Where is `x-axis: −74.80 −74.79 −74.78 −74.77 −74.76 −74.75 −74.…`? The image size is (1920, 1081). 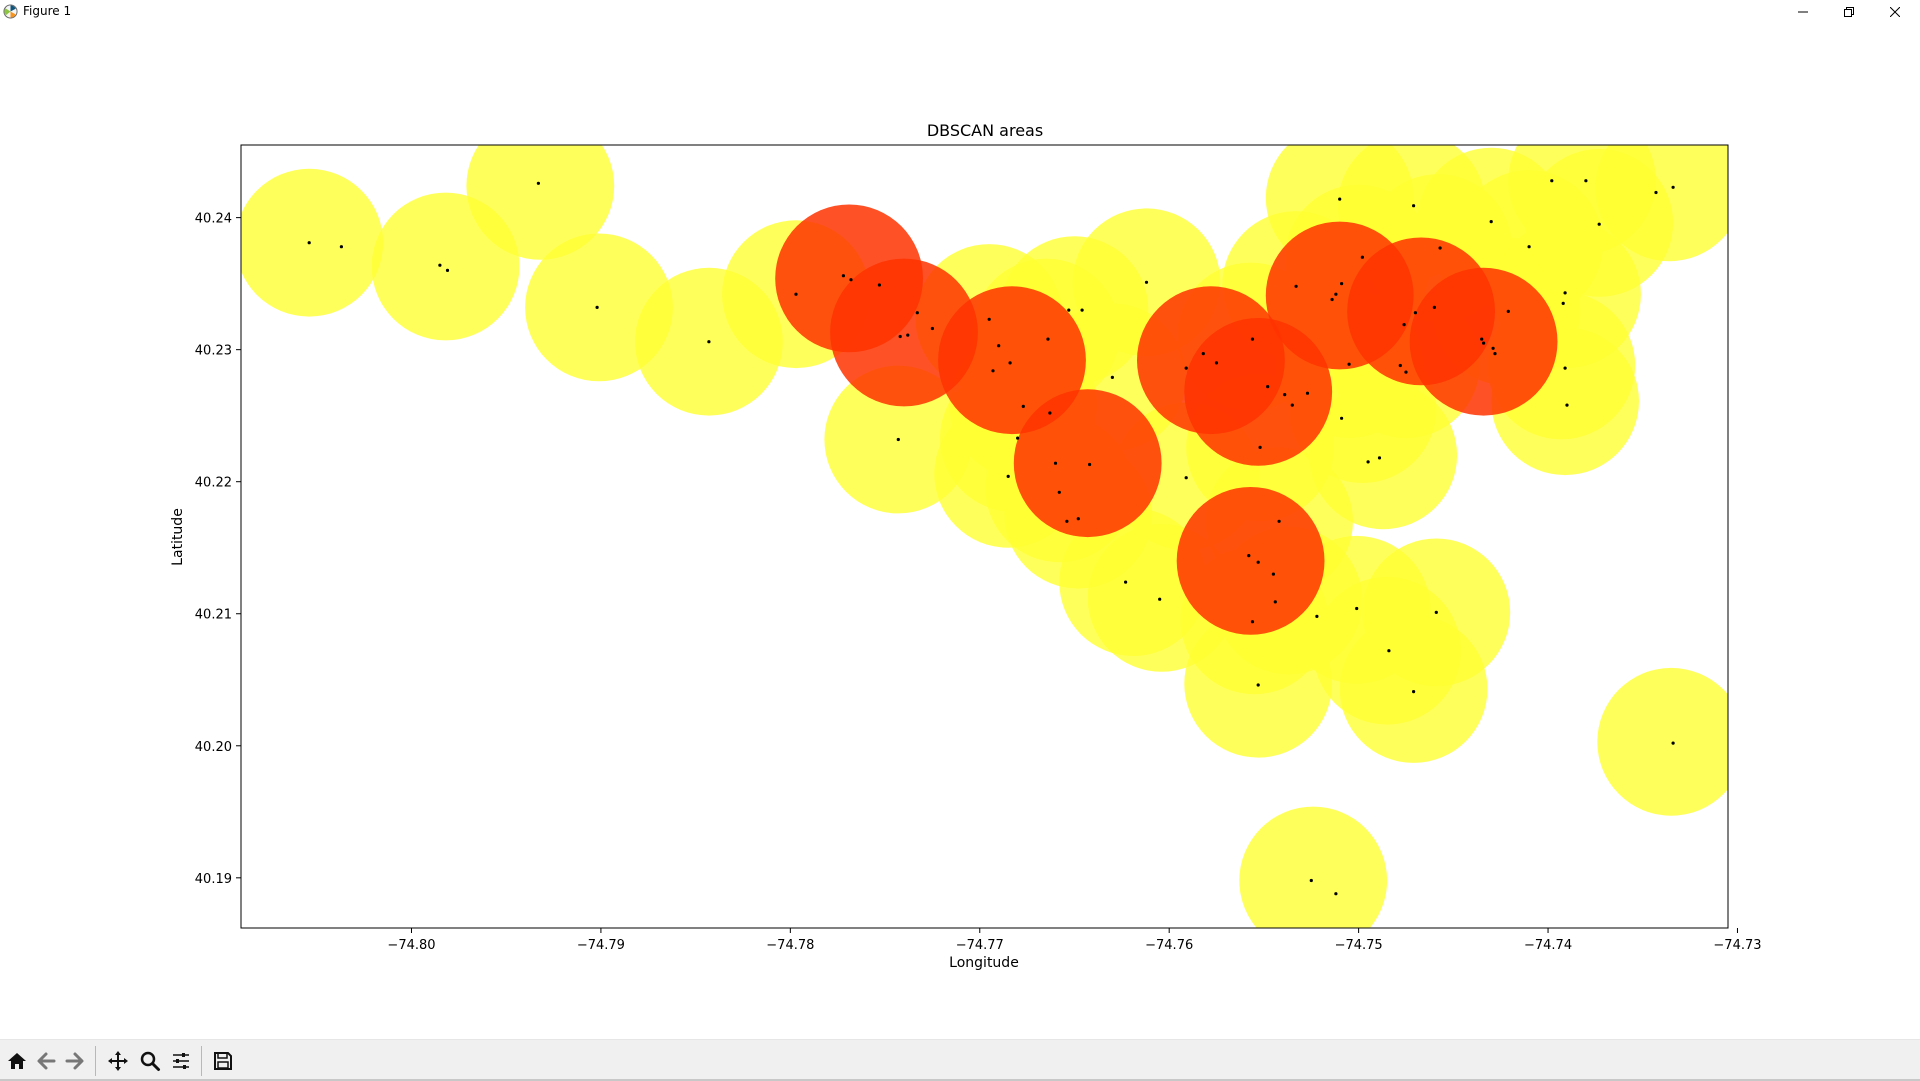
x-axis: −74.80 −74.79 −74.78 −74.77 −74.76 −74.75 −74.… is located at coordinates (1074, 940).